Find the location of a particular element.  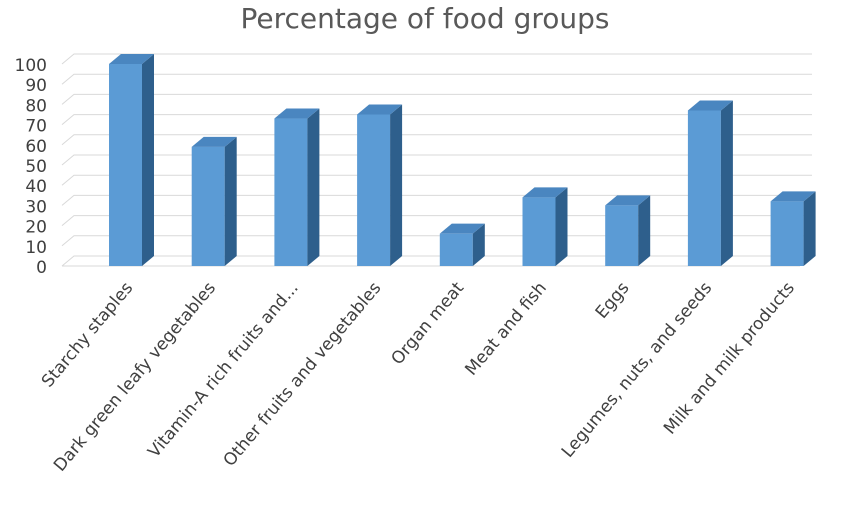

y-tick-label: 70 is located at coordinates (36, 127).